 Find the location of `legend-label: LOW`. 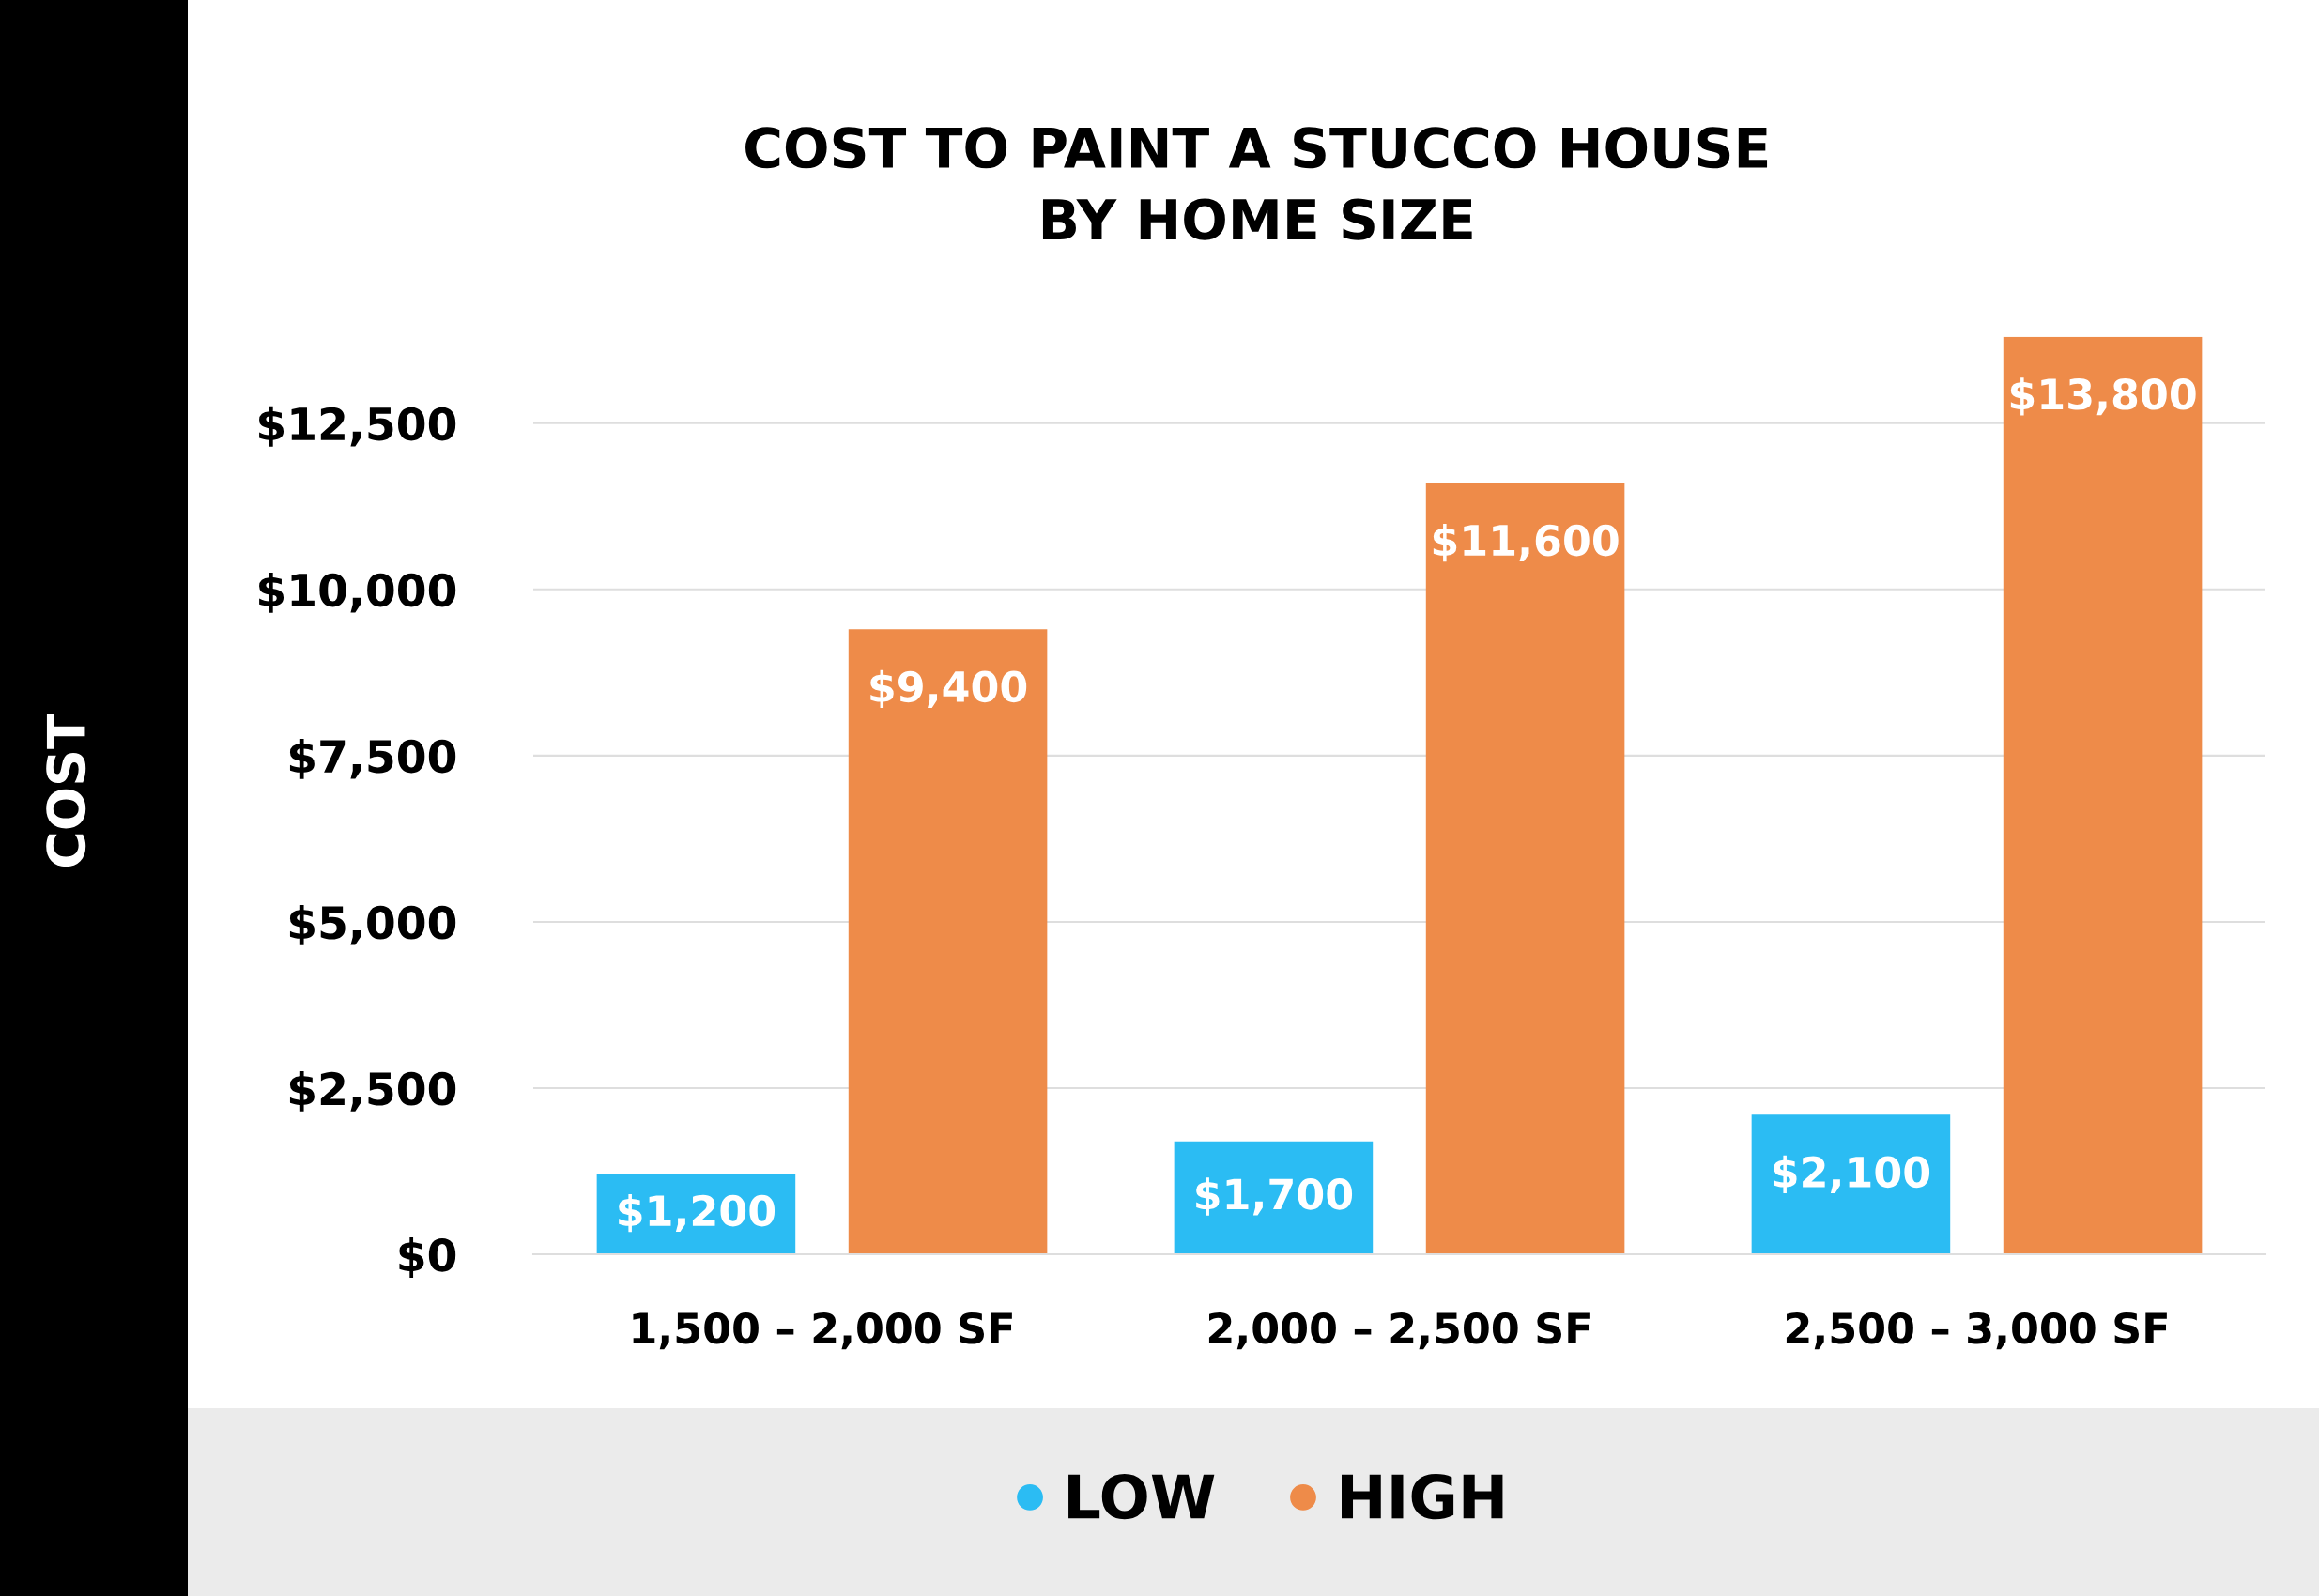

legend-label: LOW is located at coordinates (1141, 1497).